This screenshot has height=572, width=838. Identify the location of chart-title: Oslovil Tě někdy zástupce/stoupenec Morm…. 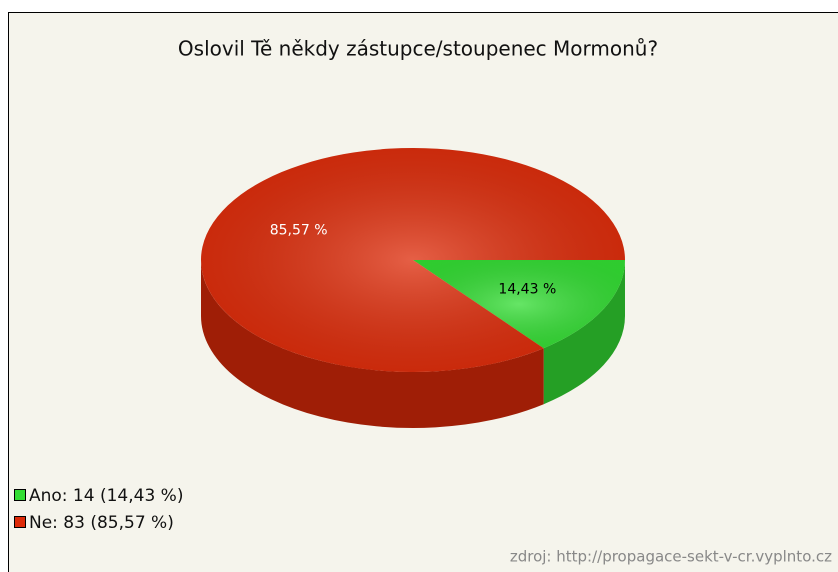
(418, 49).